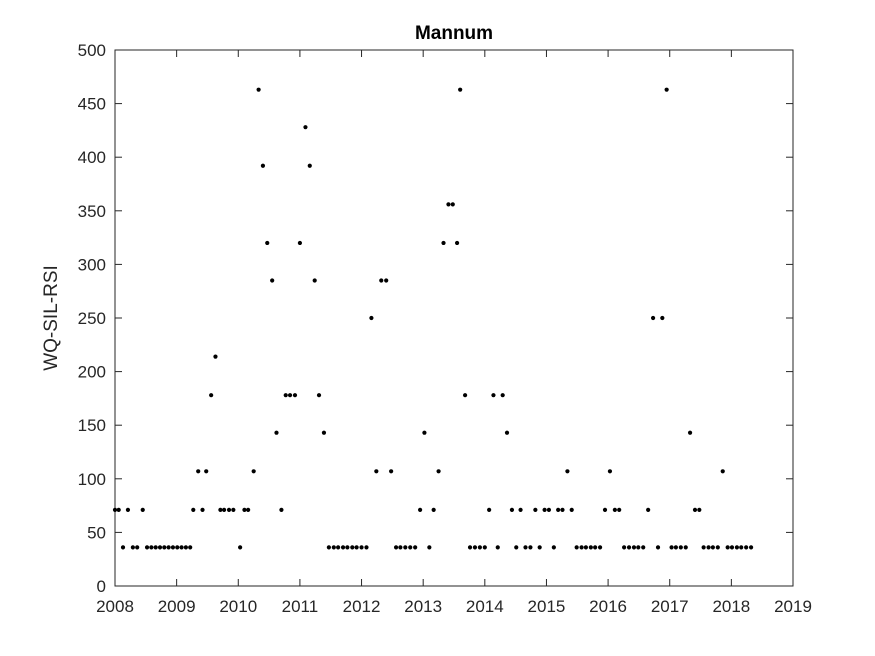 This screenshot has height=656, width=875. What do you see at coordinates (608, 606) in the screenshot?
I see `x-tick-label: 2016` at bounding box center [608, 606].